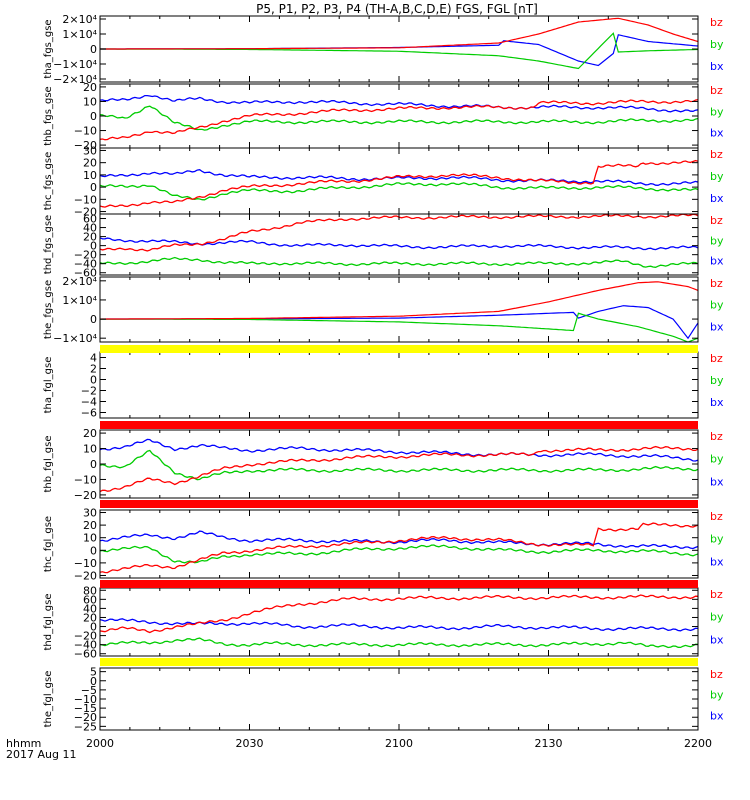 This screenshot has width=750, height=800. I want to click on time-axis: hhmm 2017 Aug 11 2000 2030 2100 2130 2200, so click(359, 749).